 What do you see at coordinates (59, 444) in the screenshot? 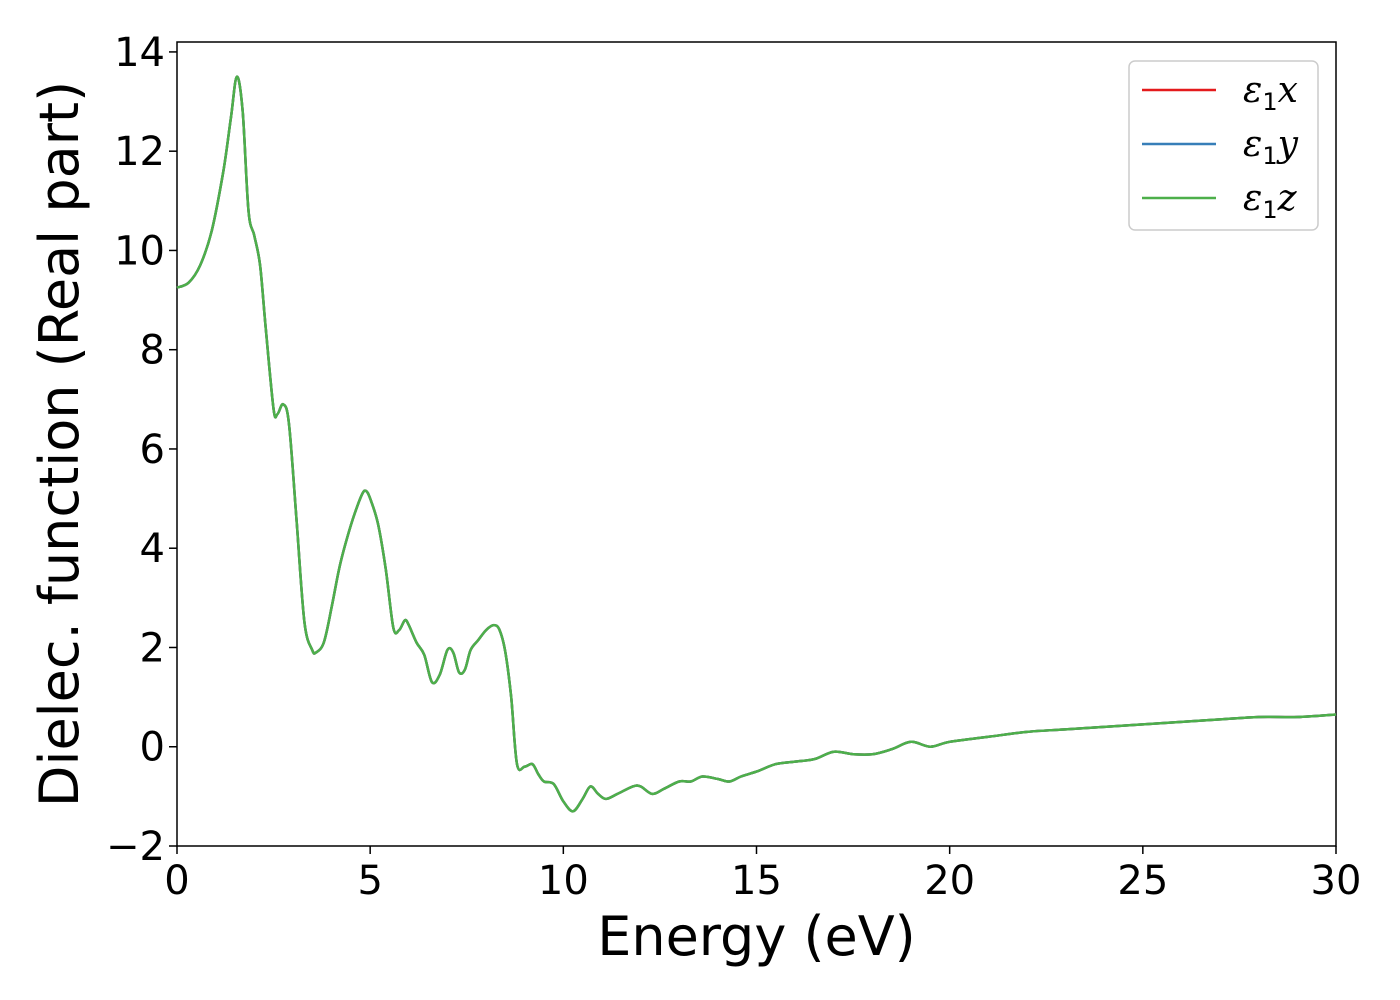
I see `y-axis-title: Dielec. function (Real part)` at bounding box center [59, 444].